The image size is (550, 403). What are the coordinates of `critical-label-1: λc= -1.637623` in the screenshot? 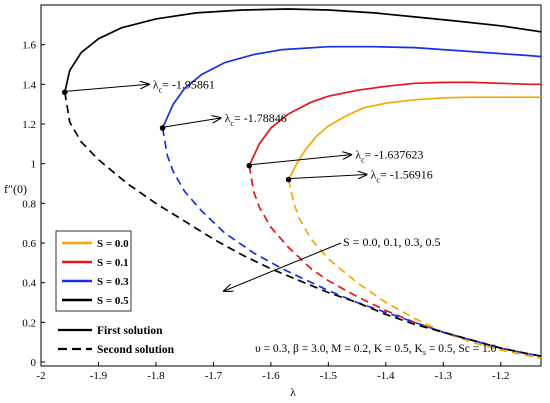 It's located at (389, 156).